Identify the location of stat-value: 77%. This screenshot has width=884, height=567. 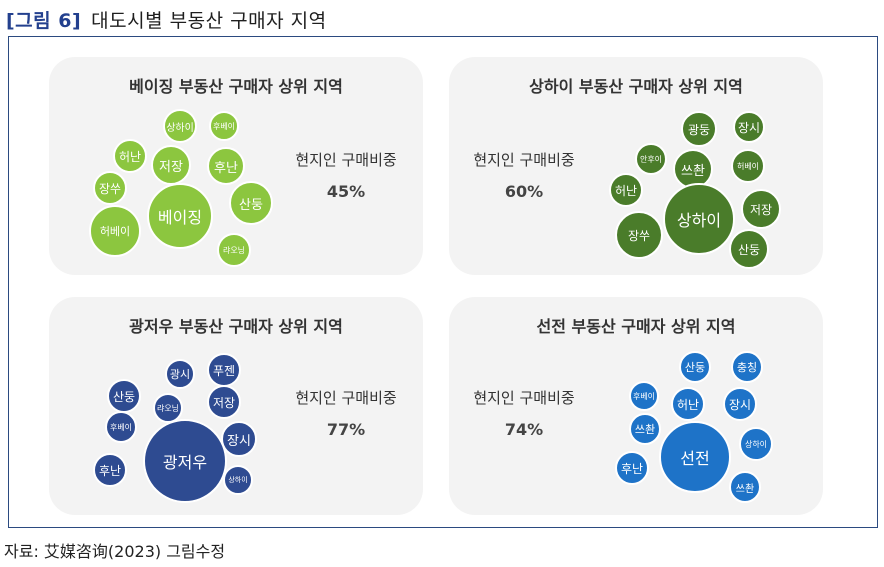
(346, 429).